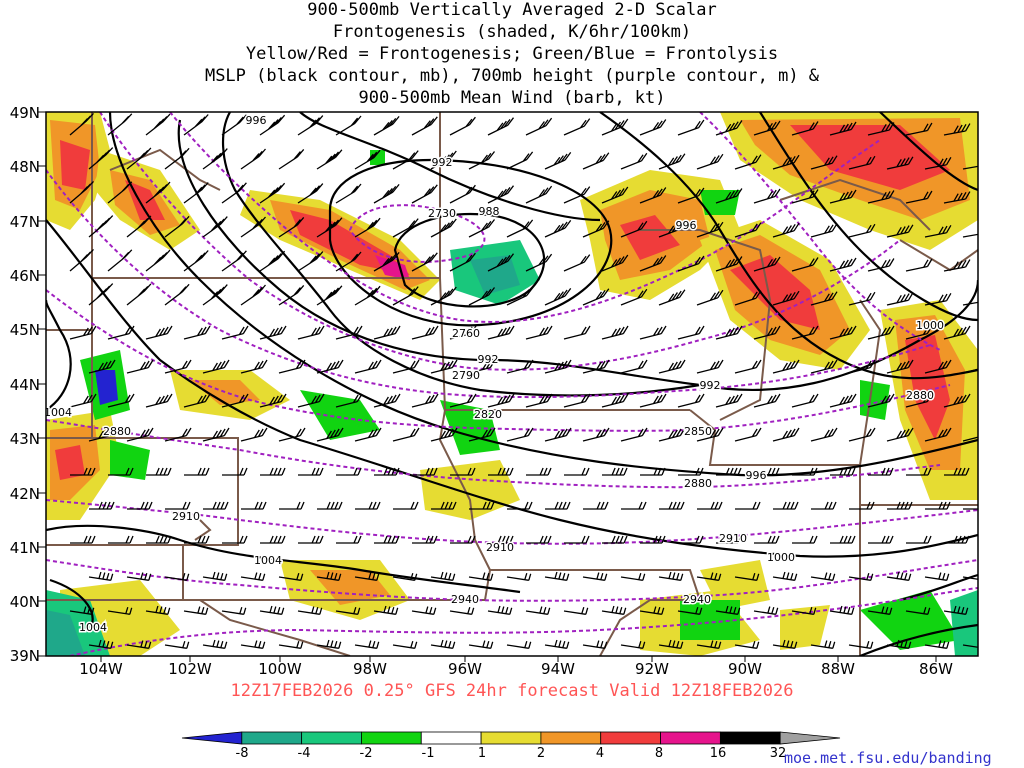  I want to click on lon-label: 92W, so click(652, 669).